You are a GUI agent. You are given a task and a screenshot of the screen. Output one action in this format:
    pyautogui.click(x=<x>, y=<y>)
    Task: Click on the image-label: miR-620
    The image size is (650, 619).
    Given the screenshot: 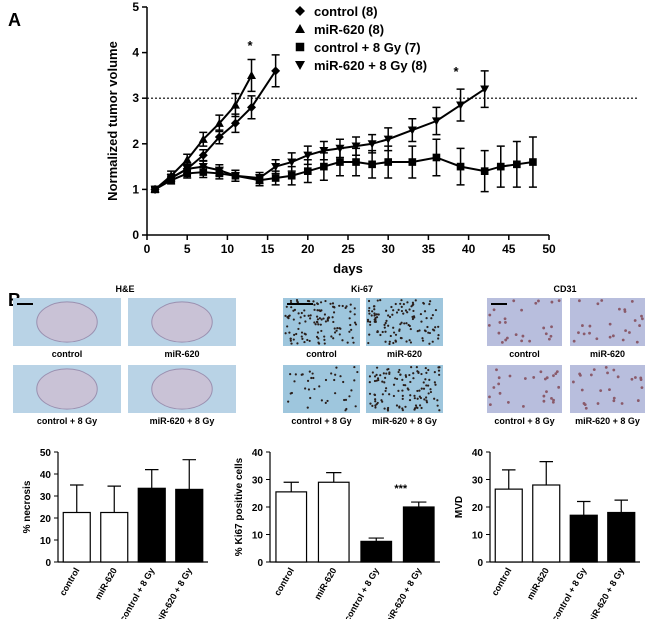 What is the action you would take?
    pyautogui.click(x=404, y=354)
    